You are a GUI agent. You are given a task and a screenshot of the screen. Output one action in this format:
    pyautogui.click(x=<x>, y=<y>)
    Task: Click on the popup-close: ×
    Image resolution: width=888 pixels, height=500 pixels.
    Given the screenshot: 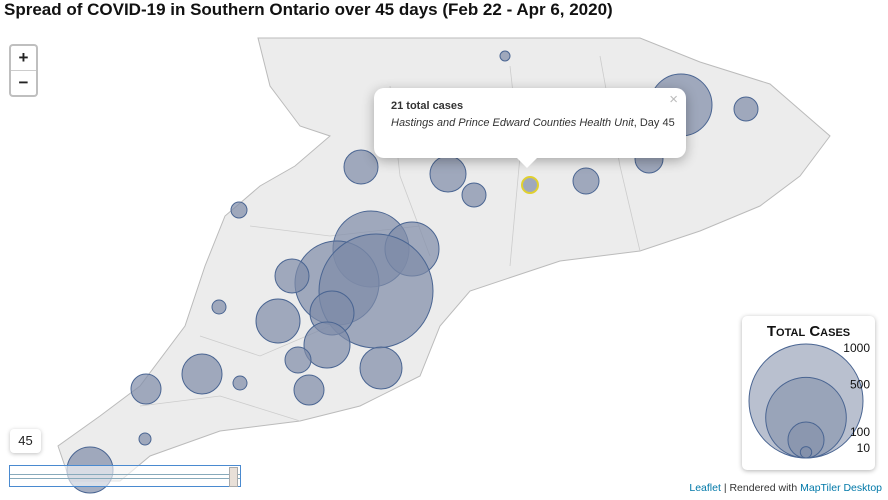 What is the action you would take?
    pyautogui.click(x=673, y=99)
    